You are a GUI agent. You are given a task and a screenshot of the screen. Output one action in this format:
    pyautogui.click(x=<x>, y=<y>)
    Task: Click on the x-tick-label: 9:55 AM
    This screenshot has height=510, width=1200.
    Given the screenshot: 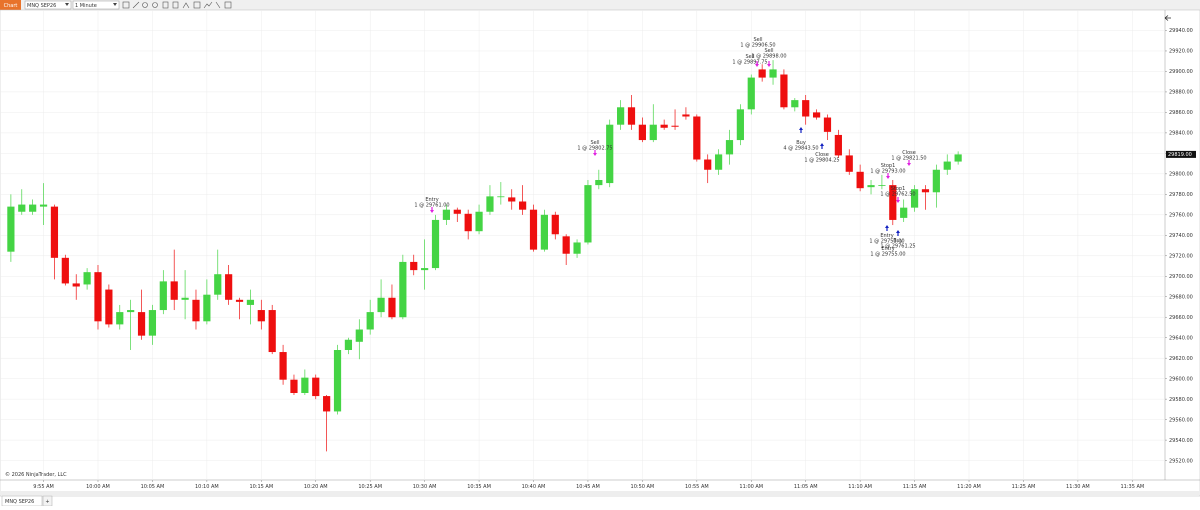 What is the action you would take?
    pyautogui.click(x=43, y=487)
    